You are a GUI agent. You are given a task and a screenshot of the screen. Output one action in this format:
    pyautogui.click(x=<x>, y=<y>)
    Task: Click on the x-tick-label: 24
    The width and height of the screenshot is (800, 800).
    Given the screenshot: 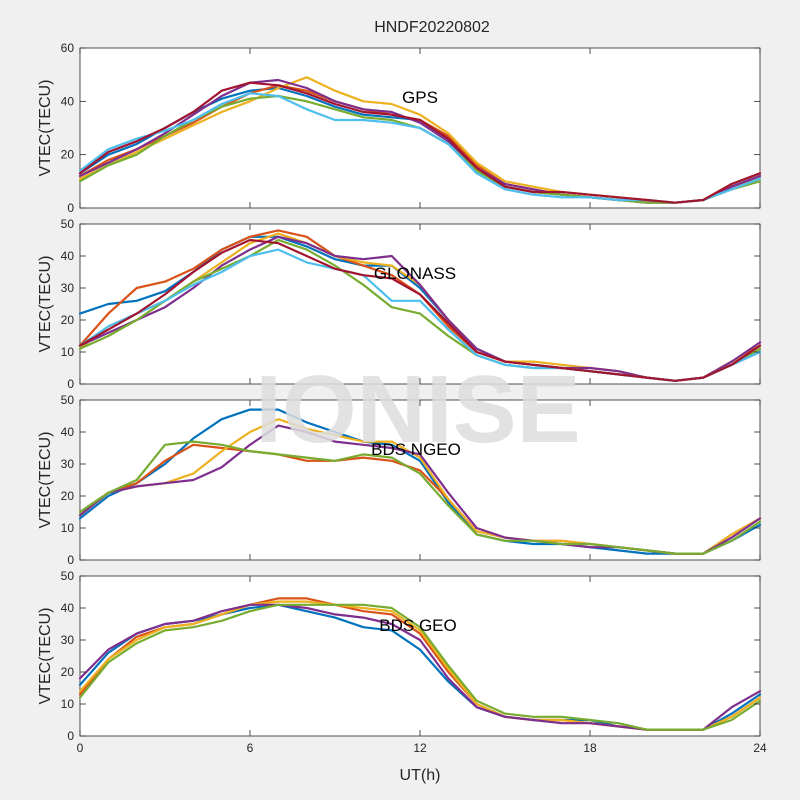 What is the action you would take?
    pyautogui.click(x=760, y=748)
    